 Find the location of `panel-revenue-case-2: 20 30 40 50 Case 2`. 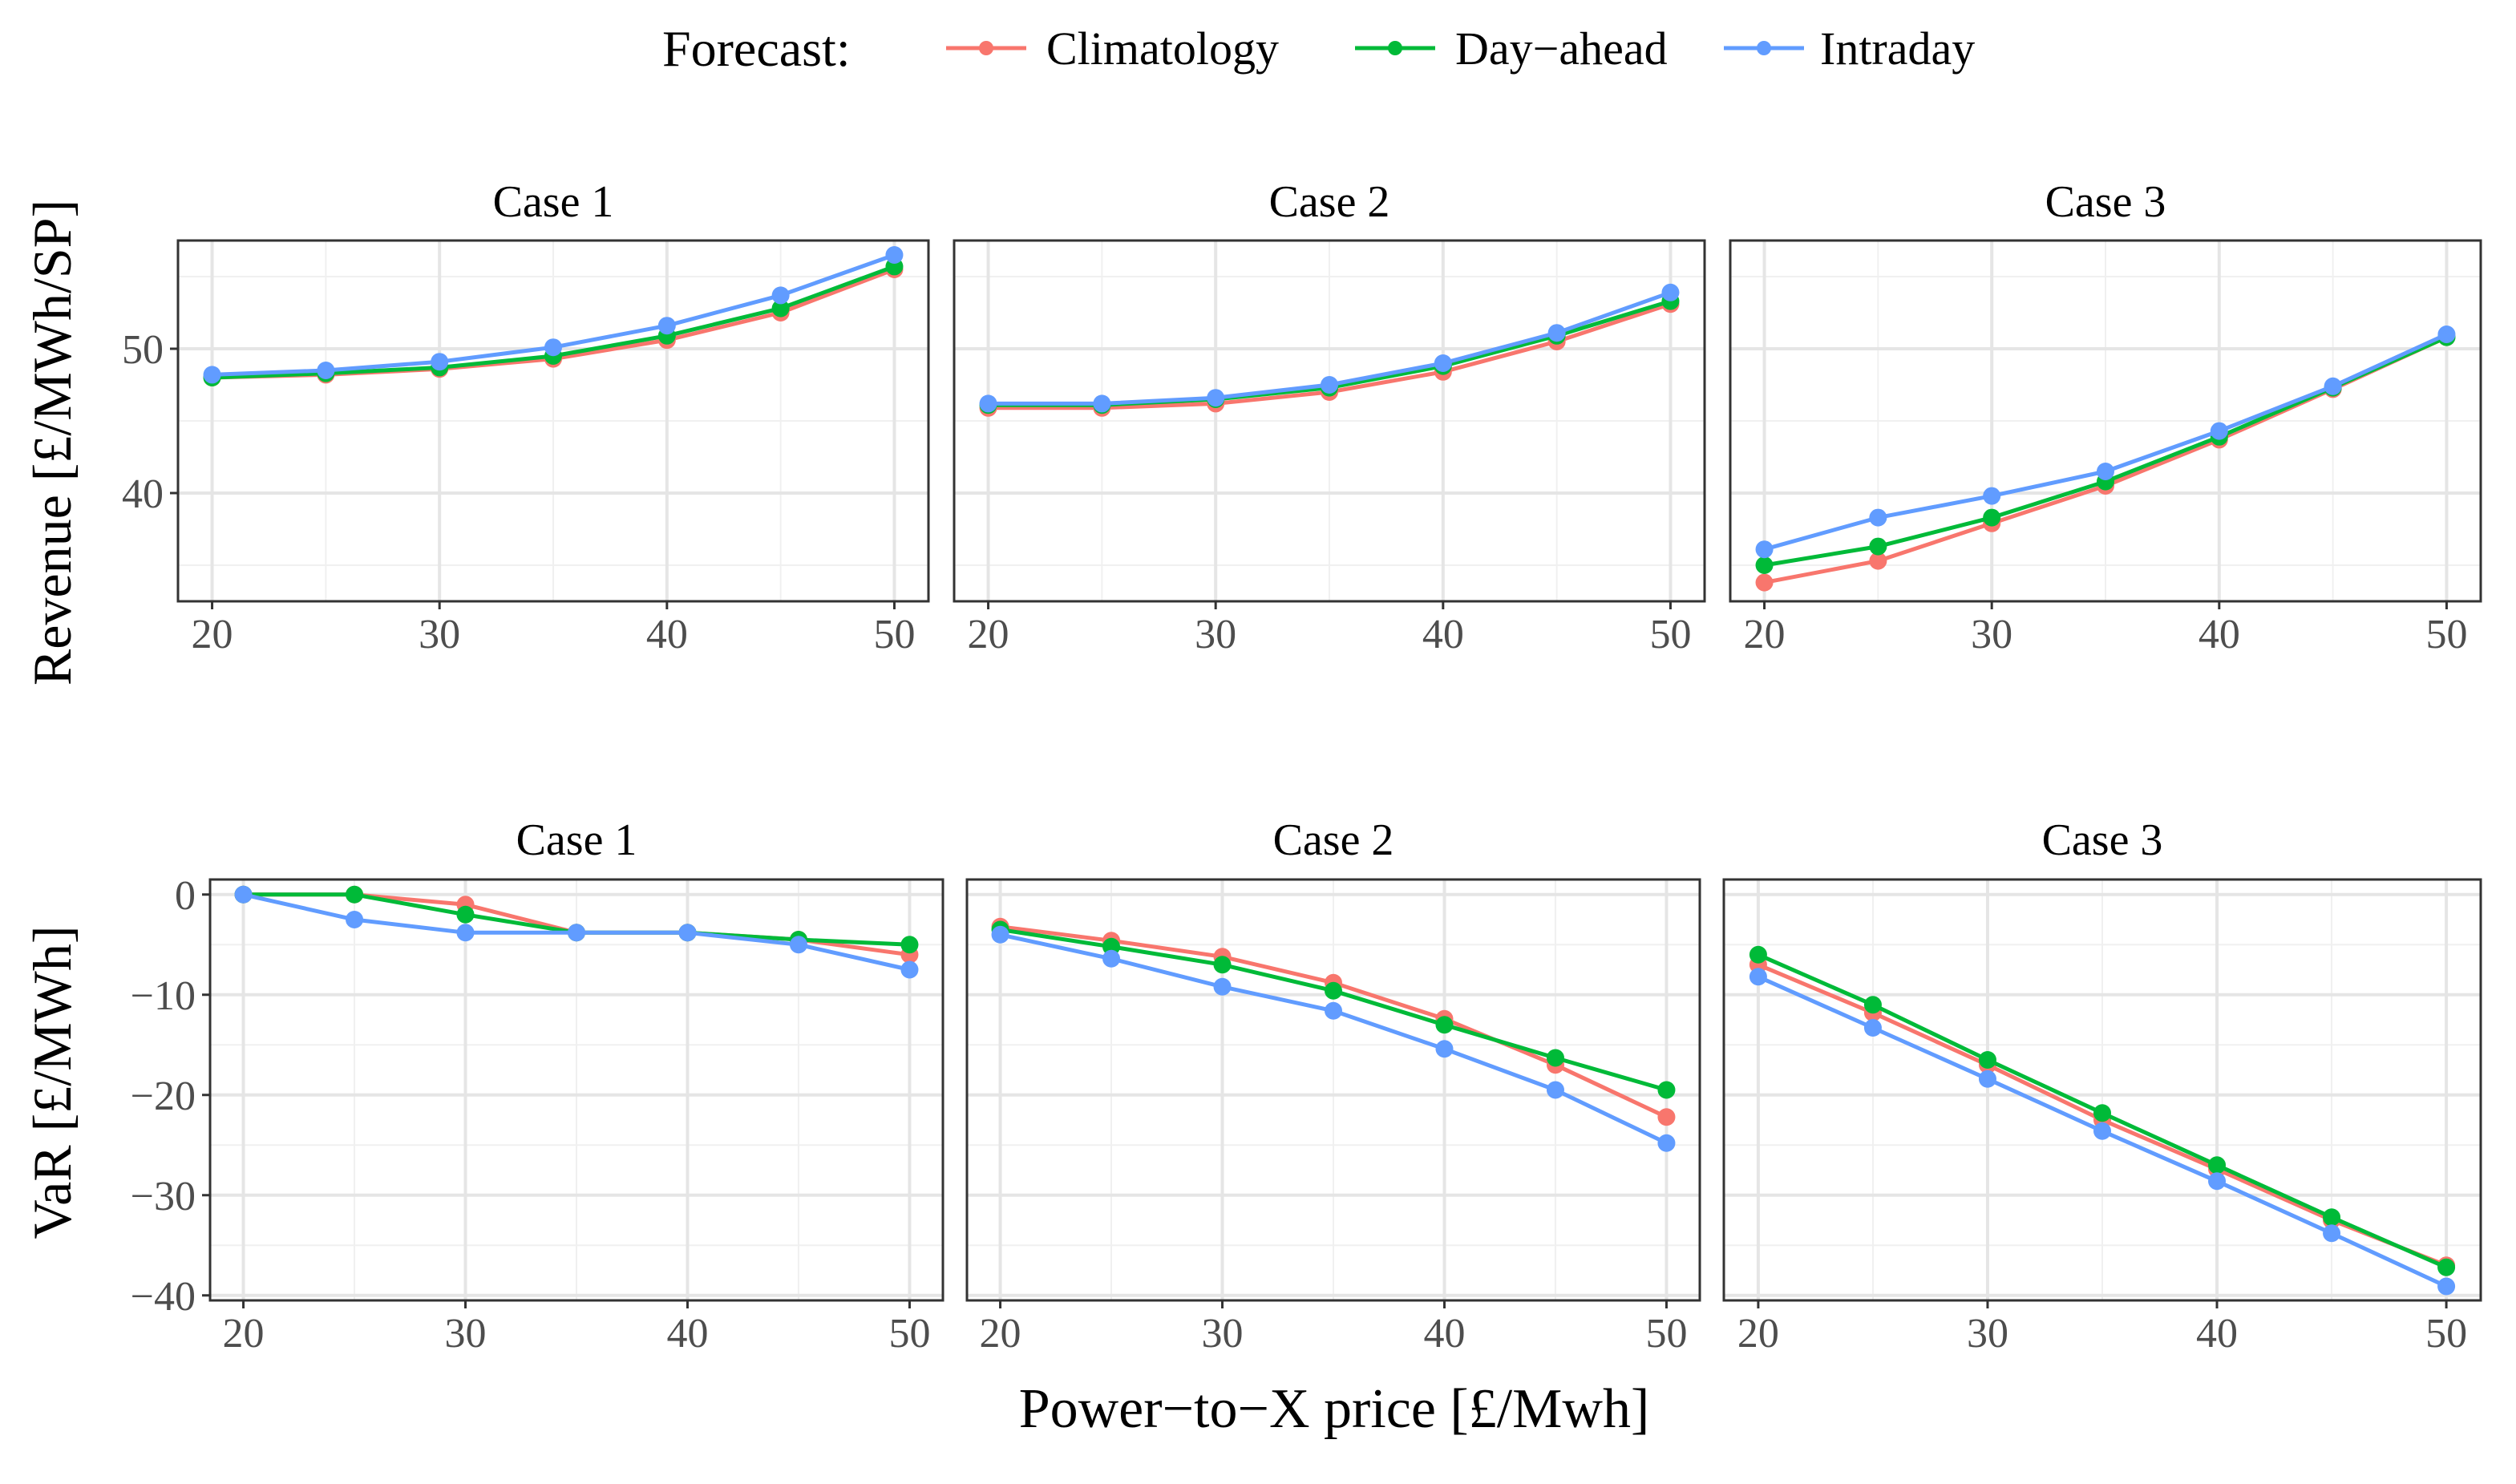

panel-revenue-case-2: 20 30 40 50 Case 2 is located at coordinates (1329, 417).